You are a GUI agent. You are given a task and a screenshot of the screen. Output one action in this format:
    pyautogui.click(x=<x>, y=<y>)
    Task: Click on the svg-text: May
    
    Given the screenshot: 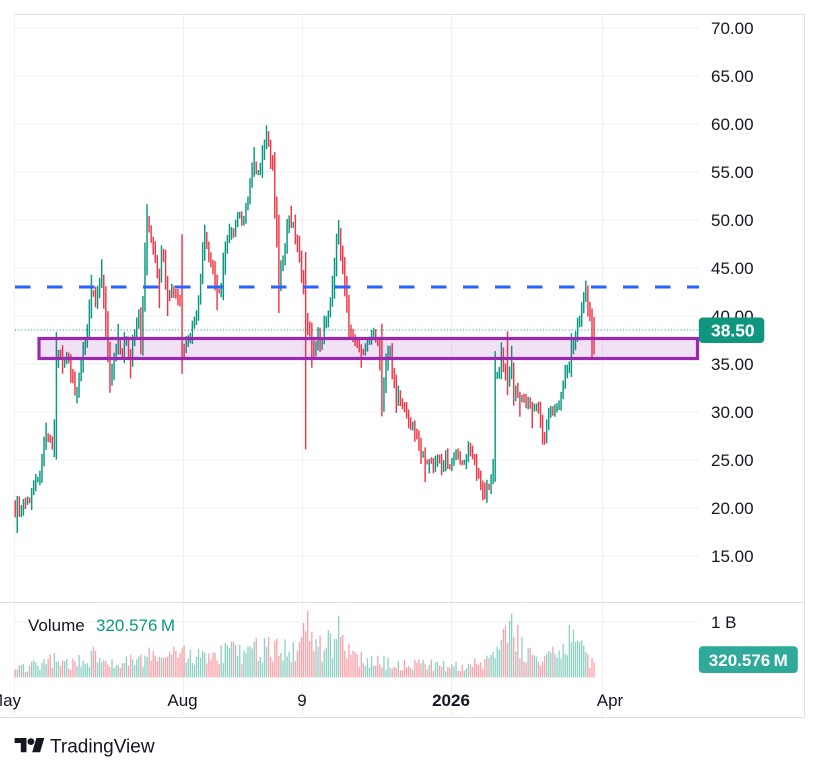 What is the action you would take?
    pyautogui.click(x=11, y=700)
    